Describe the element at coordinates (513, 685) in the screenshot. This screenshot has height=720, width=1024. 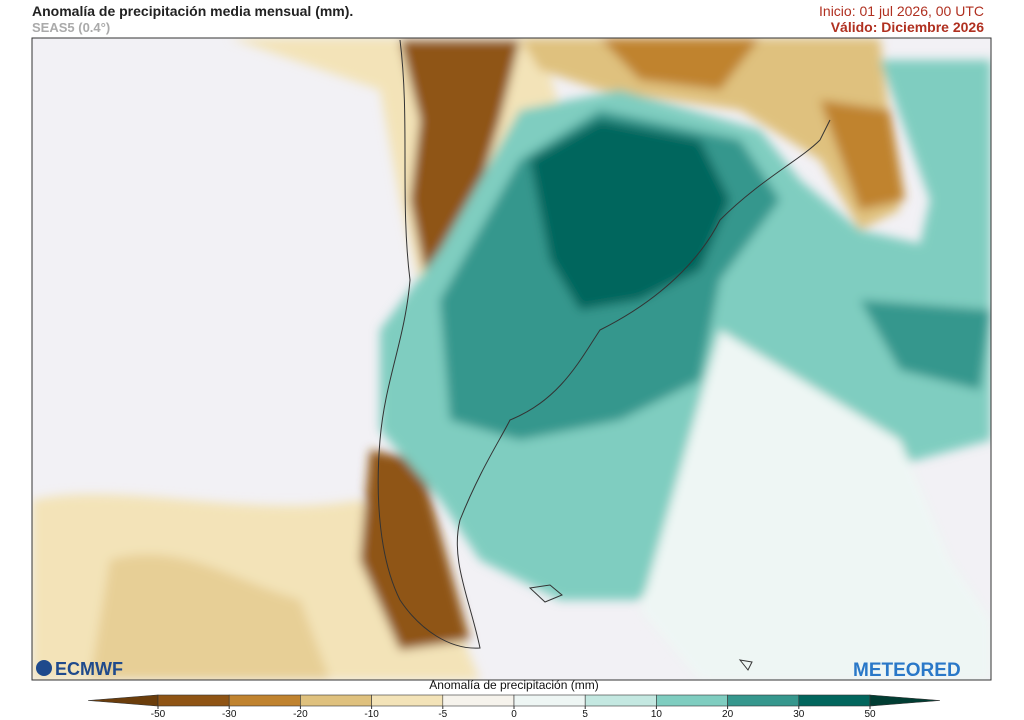
I see `colorbar-label: Anomalía de precipitación (mm)` at that location.